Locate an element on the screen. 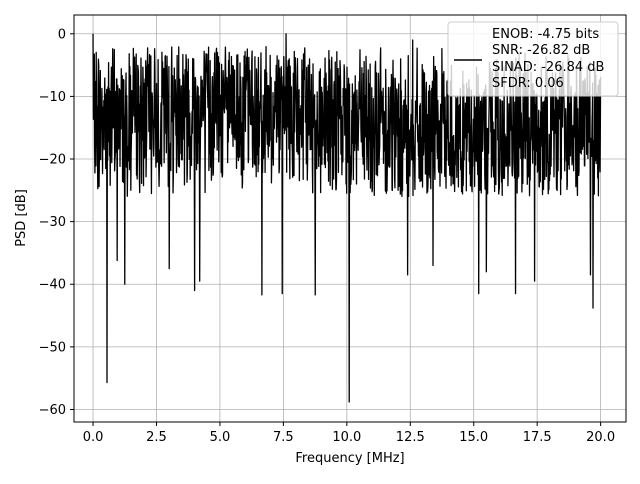  y-tick-label: −50 is located at coordinates (52, 347).